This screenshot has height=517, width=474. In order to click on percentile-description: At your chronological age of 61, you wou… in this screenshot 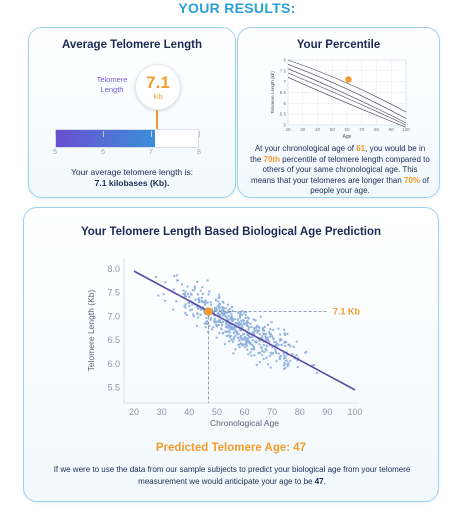, I will do `click(340, 170)`.